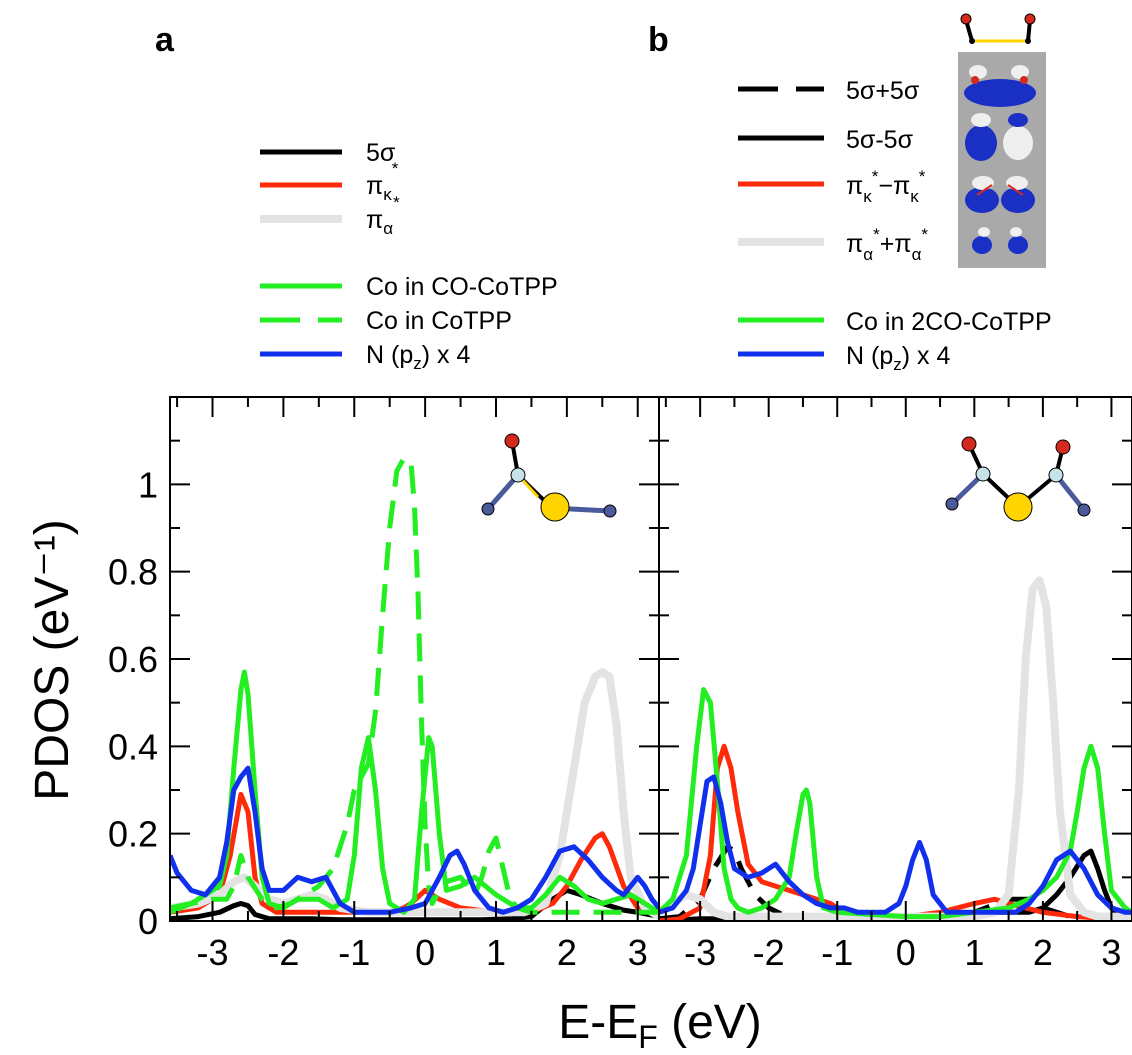  I want to click on orbital-isosurface-icon, so click(1002, 140).